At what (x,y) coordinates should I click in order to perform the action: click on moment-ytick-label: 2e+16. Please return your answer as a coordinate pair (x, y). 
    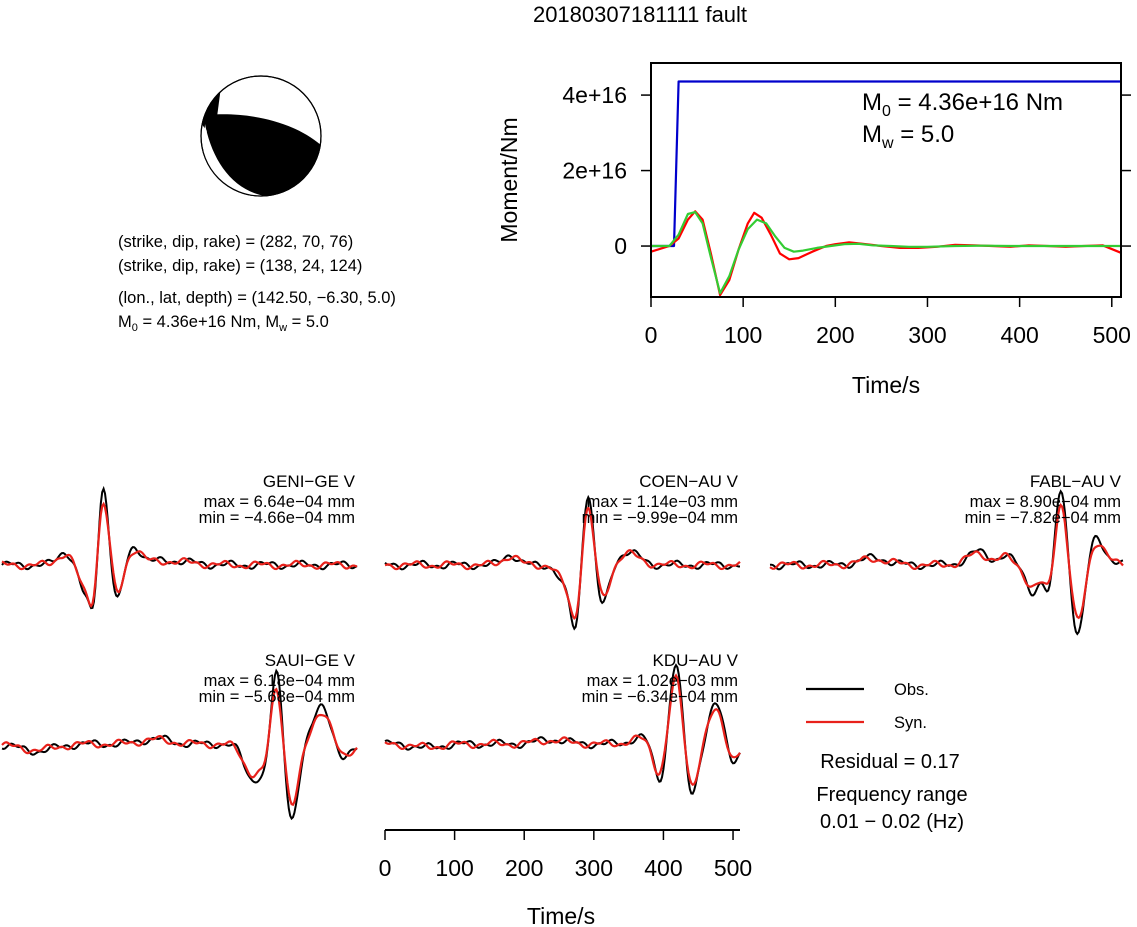
    Looking at the image, I should click on (594, 171).